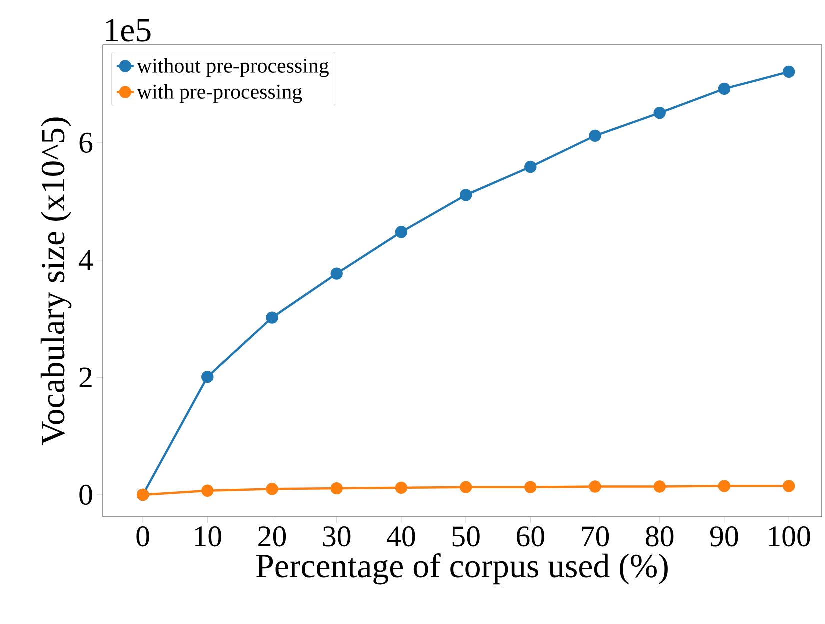  Describe the element at coordinates (530, 536) in the screenshot. I see `x-tick-label: 60` at that location.